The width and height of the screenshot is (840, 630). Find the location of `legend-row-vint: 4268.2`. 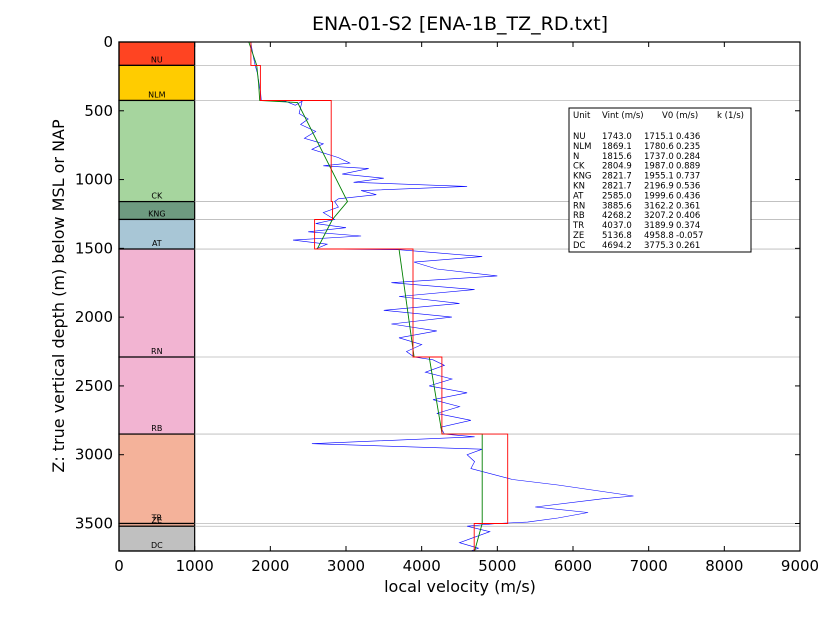

legend-row-vint: 4268.2 is located at coordinates (617, 216).